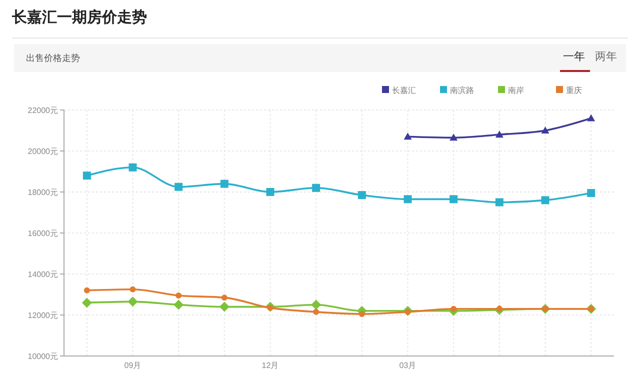 This screenshot has width=640, height=386. Describe the element at coordinates (43, 151) in the screenshot. I see `y-tick-label: 20000元` at that location.